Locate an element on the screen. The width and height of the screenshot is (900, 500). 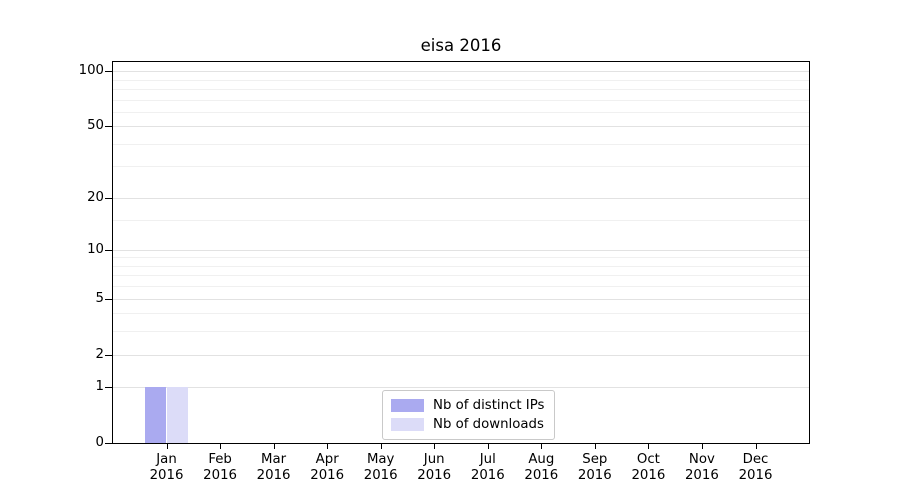
y-tick-label-1: 1 is located at coordinates (99, 387).